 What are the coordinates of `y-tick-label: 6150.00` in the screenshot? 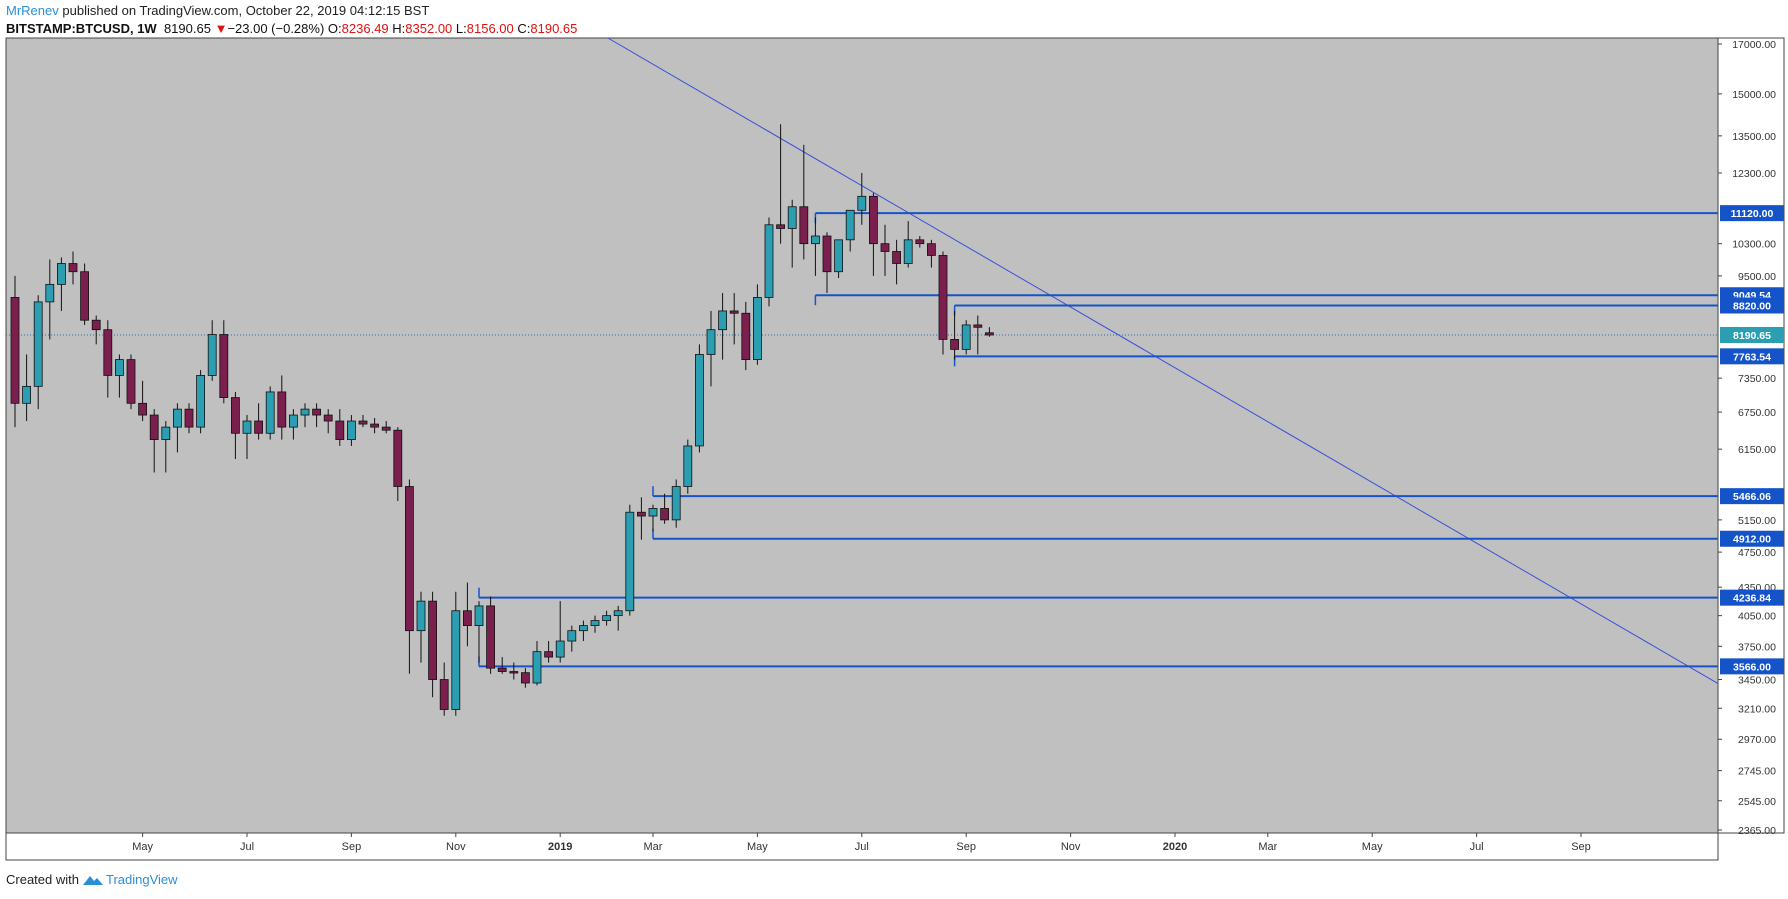 It's located at (1757, 450).